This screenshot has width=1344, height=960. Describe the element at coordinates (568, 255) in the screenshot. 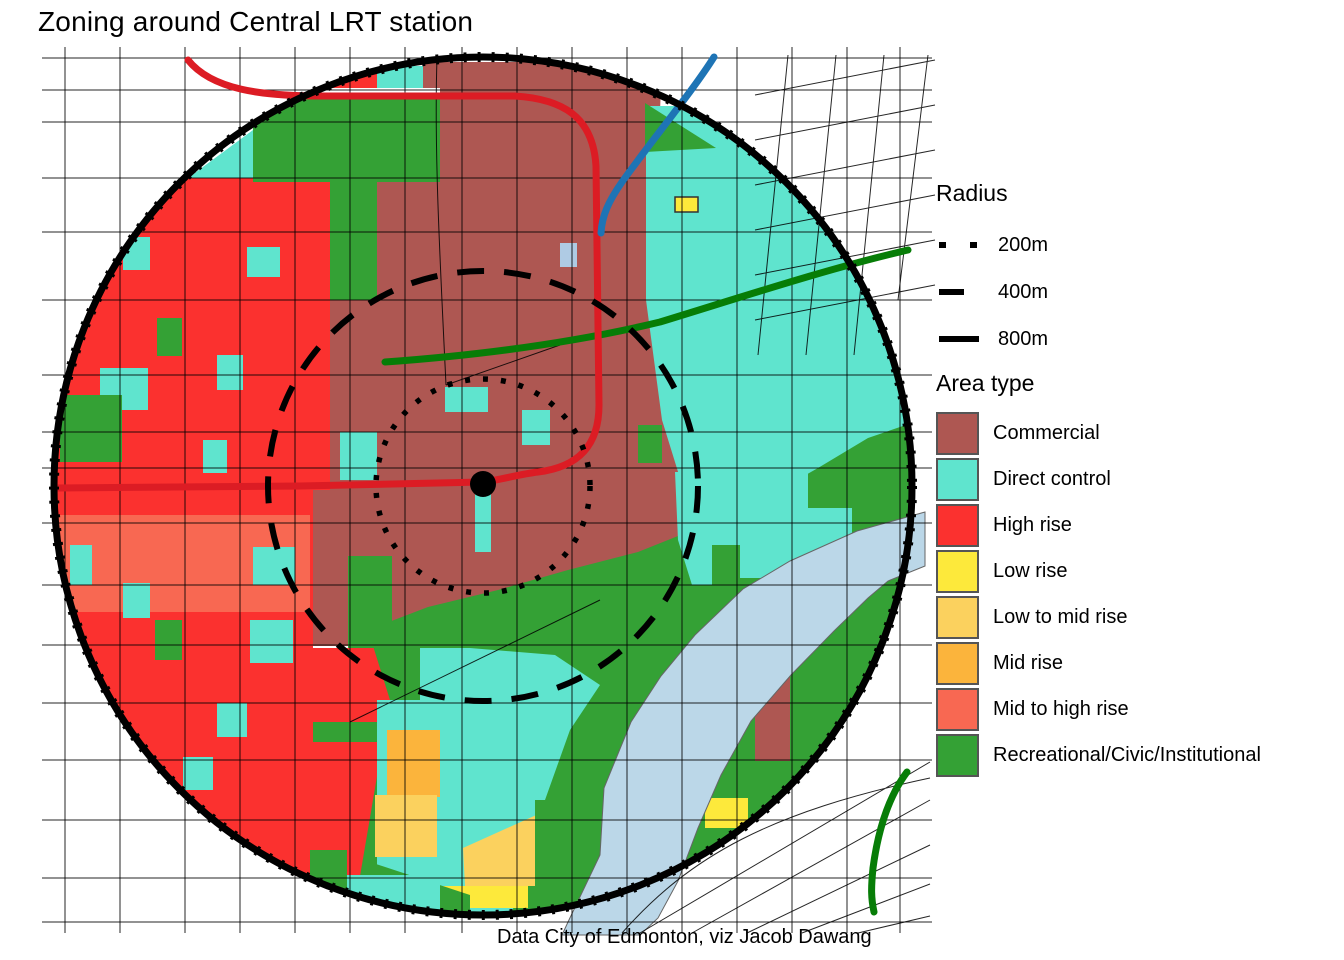

I see `light-blue-parcel` at that location.